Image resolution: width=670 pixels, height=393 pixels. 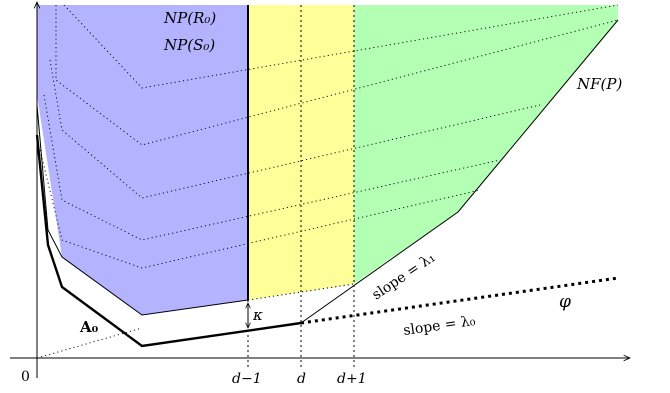 What do you see at coordinates (89, 327) in the screenshot?
I see `label-a0: A₀` at bounding box center [89, 327].